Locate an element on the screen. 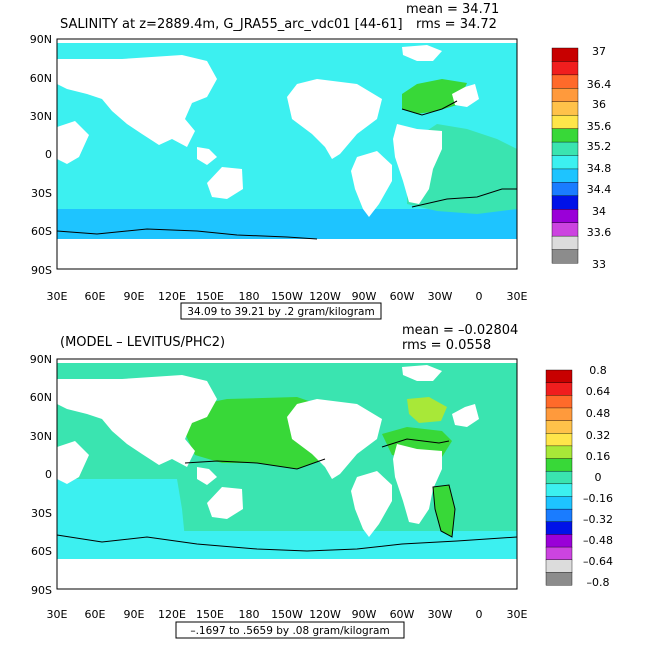 The image size is (647, 647). lon-label: 120W is located at coordinates (325, 614).